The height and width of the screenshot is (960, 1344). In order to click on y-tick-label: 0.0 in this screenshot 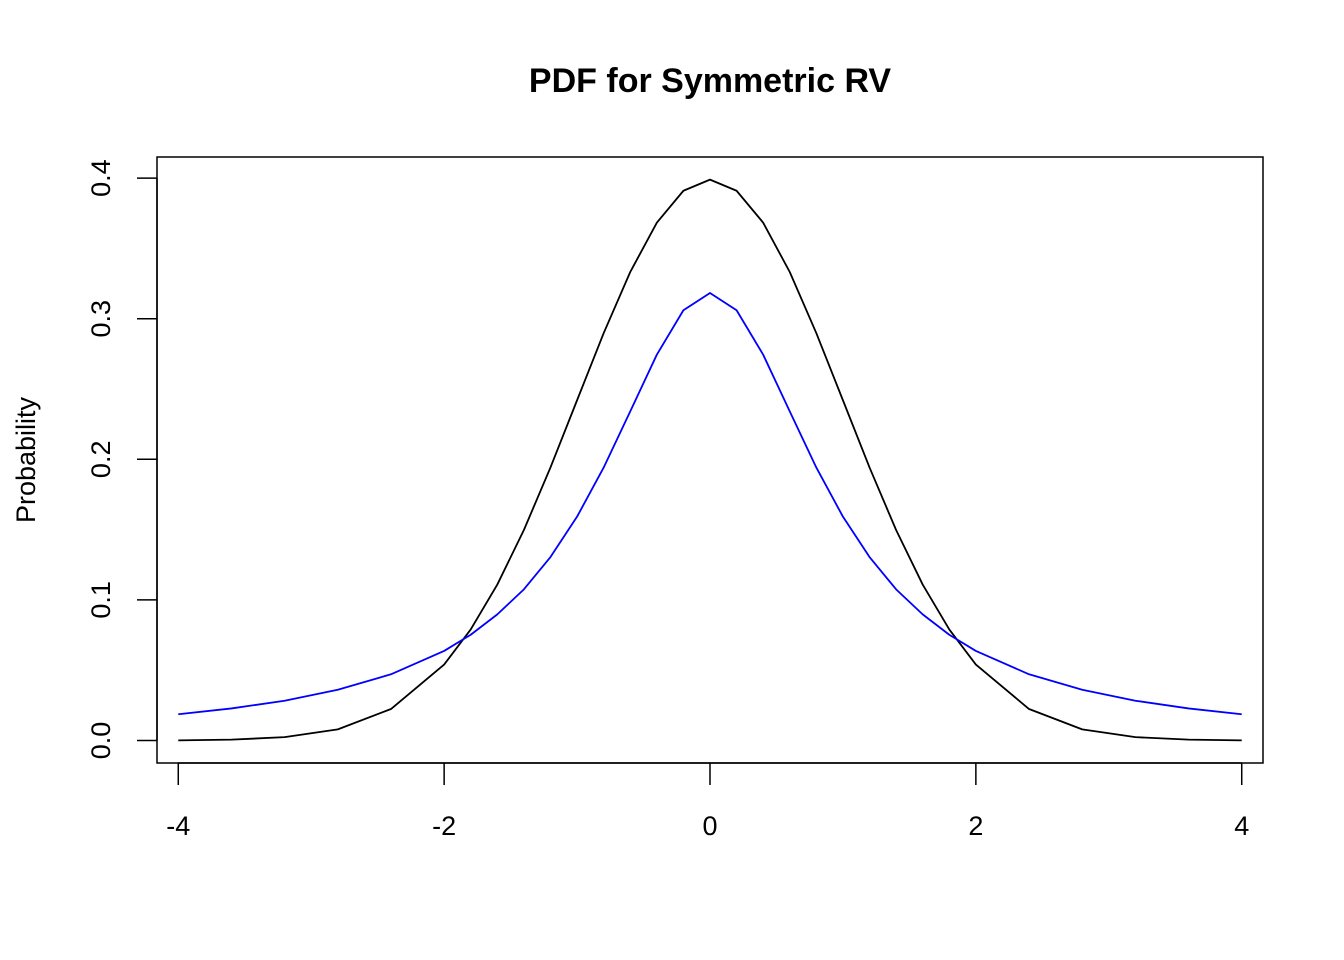, I will do `click(101, 741)`.